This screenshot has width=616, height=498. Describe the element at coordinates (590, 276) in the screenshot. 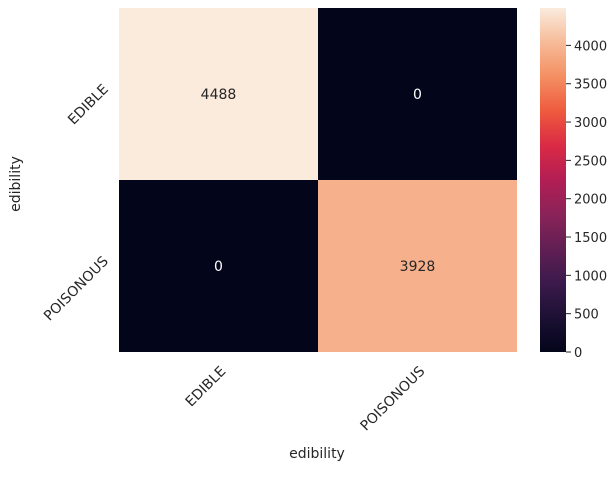

I see `colorbar-tick-label: 1000` at that location.